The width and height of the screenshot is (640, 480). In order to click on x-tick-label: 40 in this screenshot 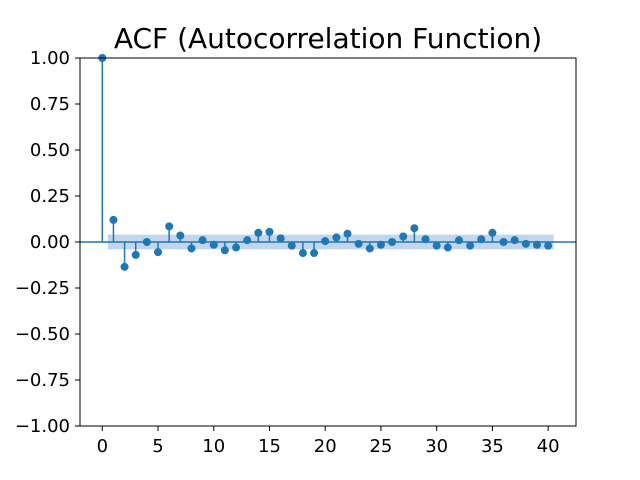, I will do `click(548, 446)`.